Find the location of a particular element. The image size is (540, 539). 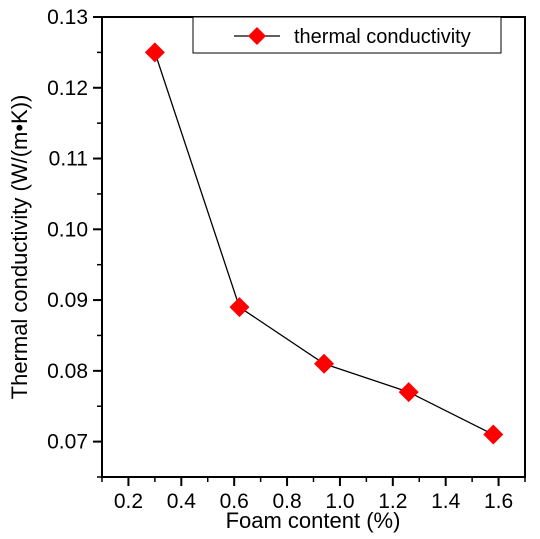

y-tick-label: 0.10 is located at coordinates (67, 229).